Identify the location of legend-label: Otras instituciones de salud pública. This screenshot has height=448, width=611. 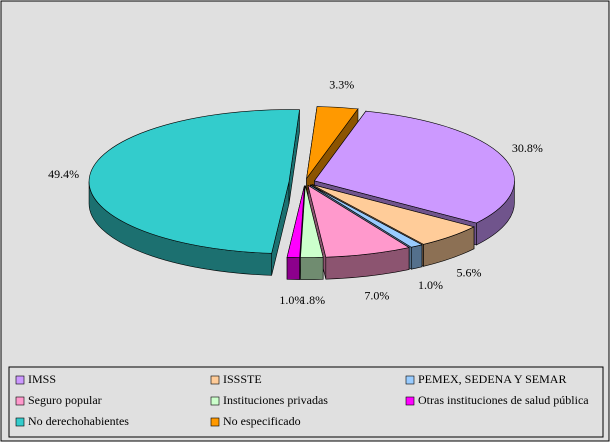
(503, 400).